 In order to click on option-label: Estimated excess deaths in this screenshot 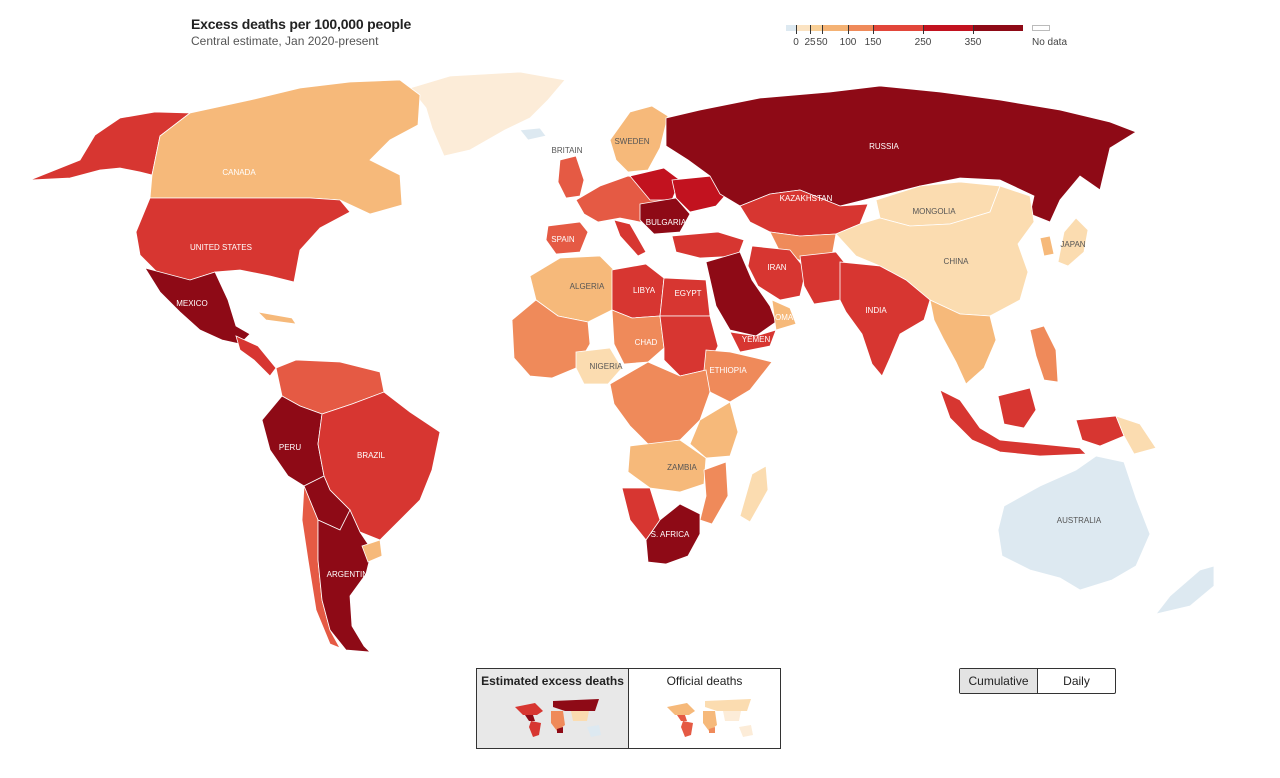, I will do `click(552, 681)`.